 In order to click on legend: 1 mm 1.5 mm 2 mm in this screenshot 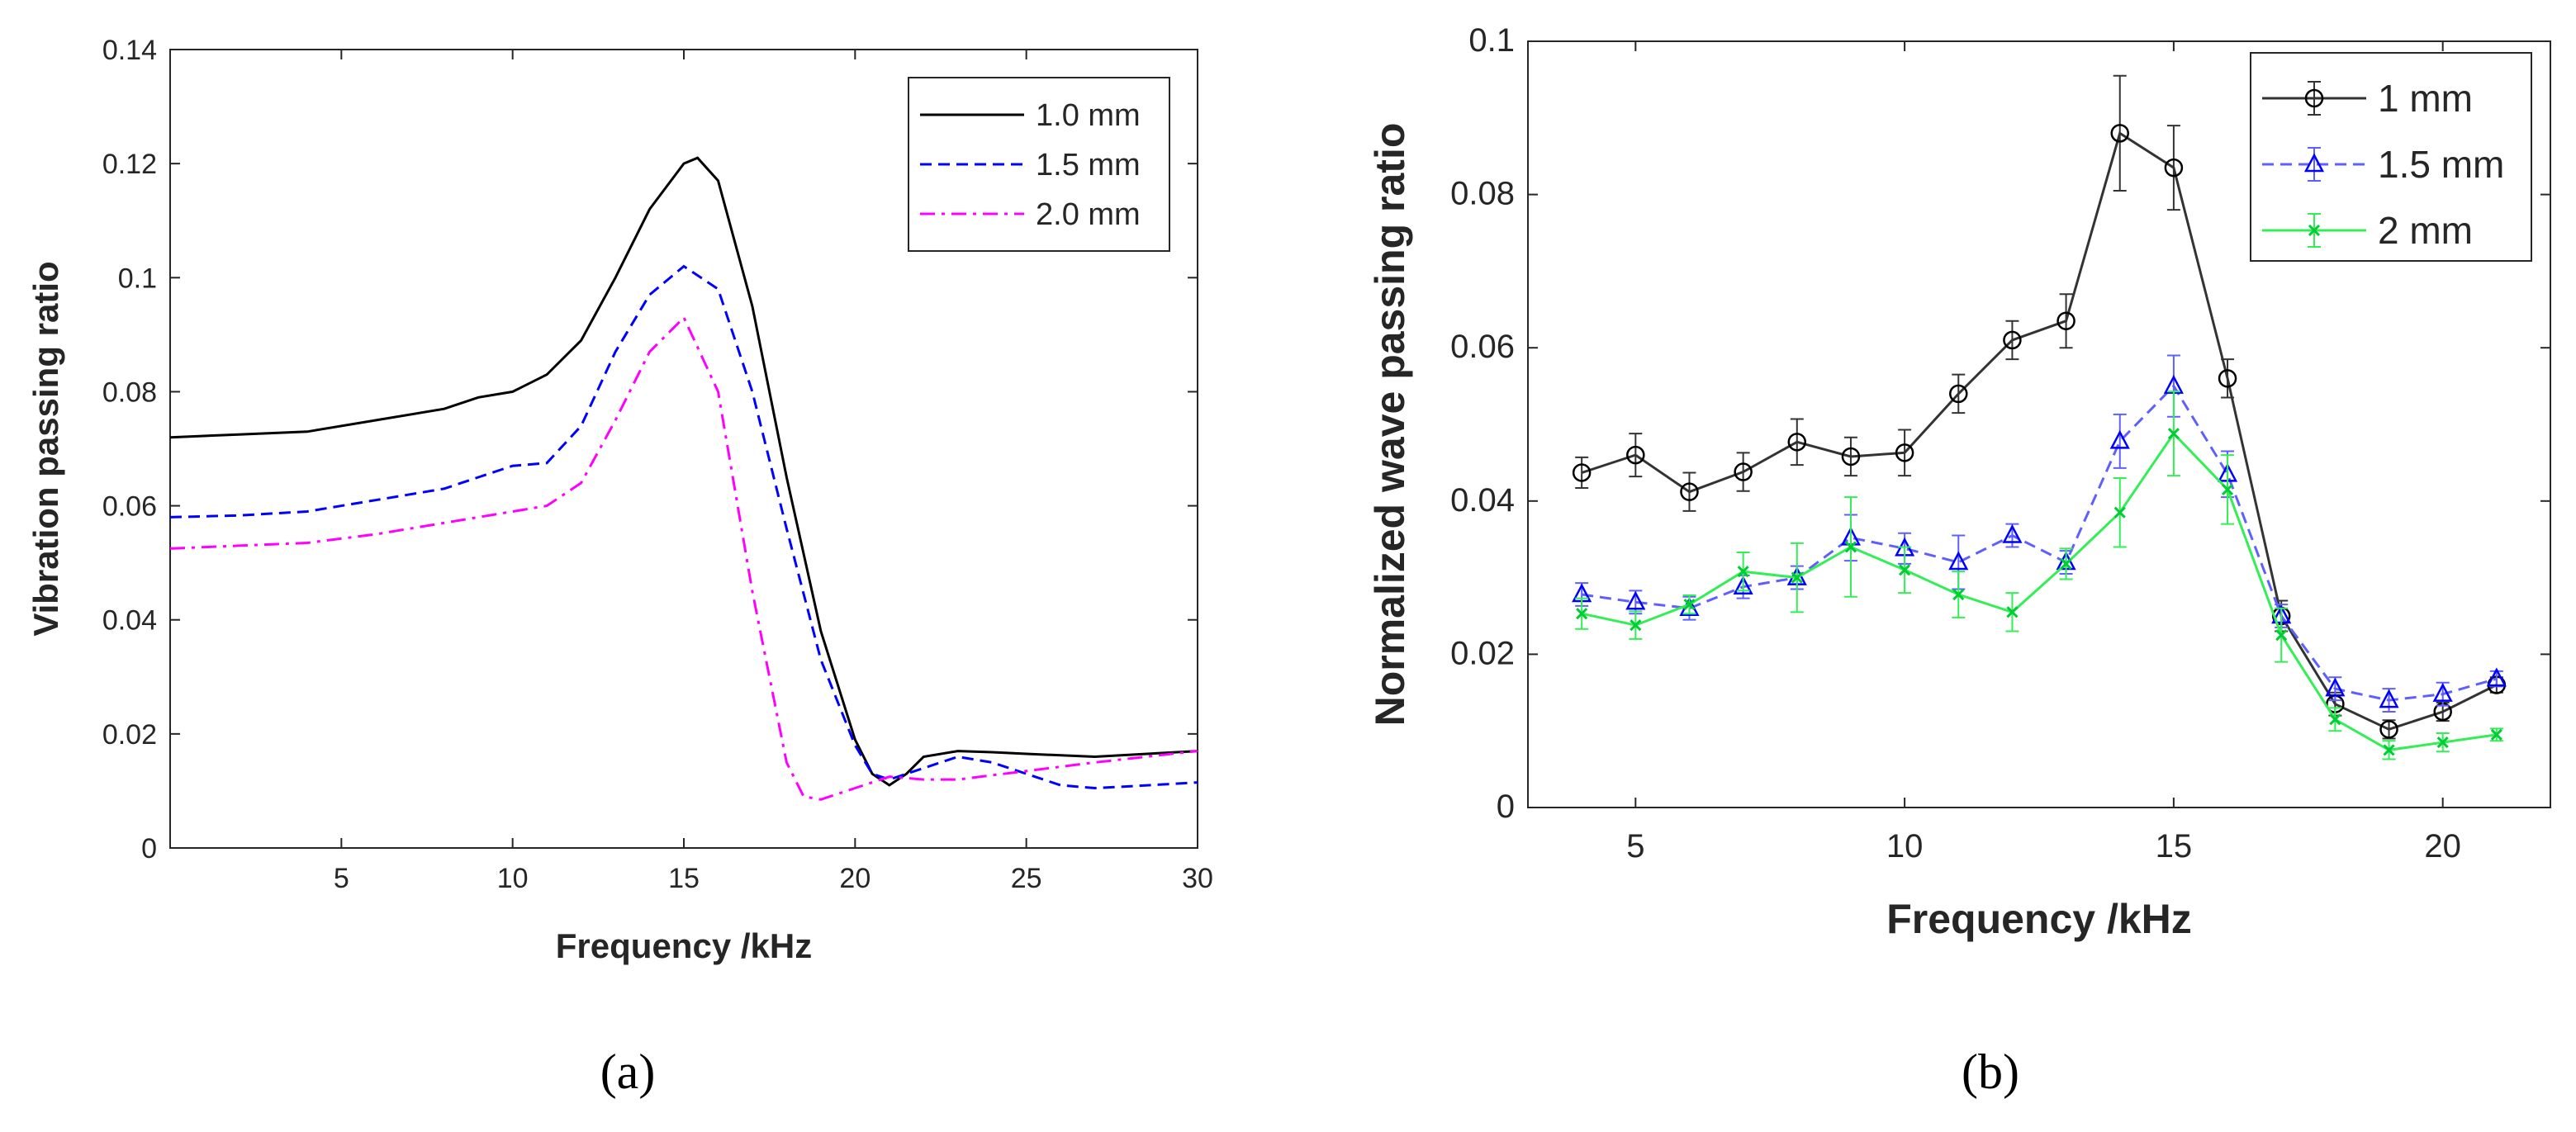, I will do `click(2391, 157)`.